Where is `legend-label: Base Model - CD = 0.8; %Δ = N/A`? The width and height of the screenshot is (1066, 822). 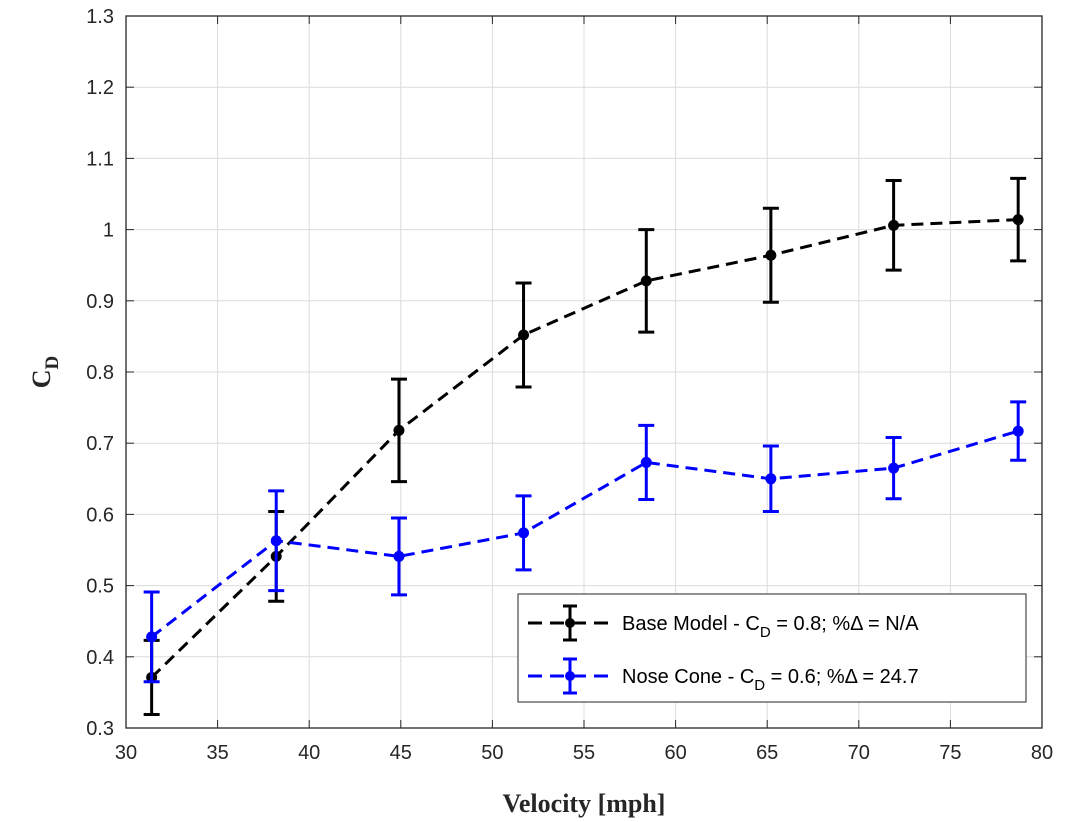 legend-label: Base Model - CD = 0.8; %Δ = N/A is located at coordinates (770, 627).